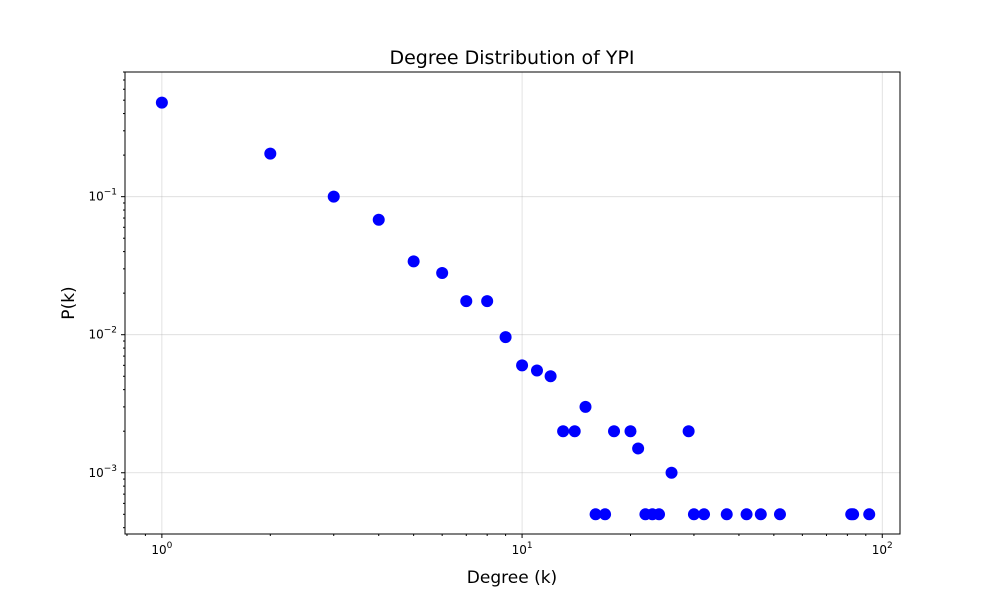 Image resolution: width=1000 pixels, height=600 pixels. What do you see at coordinates (882, 549) in the screenshot?
I see `x-tick-label-2: 10²` at bounding box center [882, 549].